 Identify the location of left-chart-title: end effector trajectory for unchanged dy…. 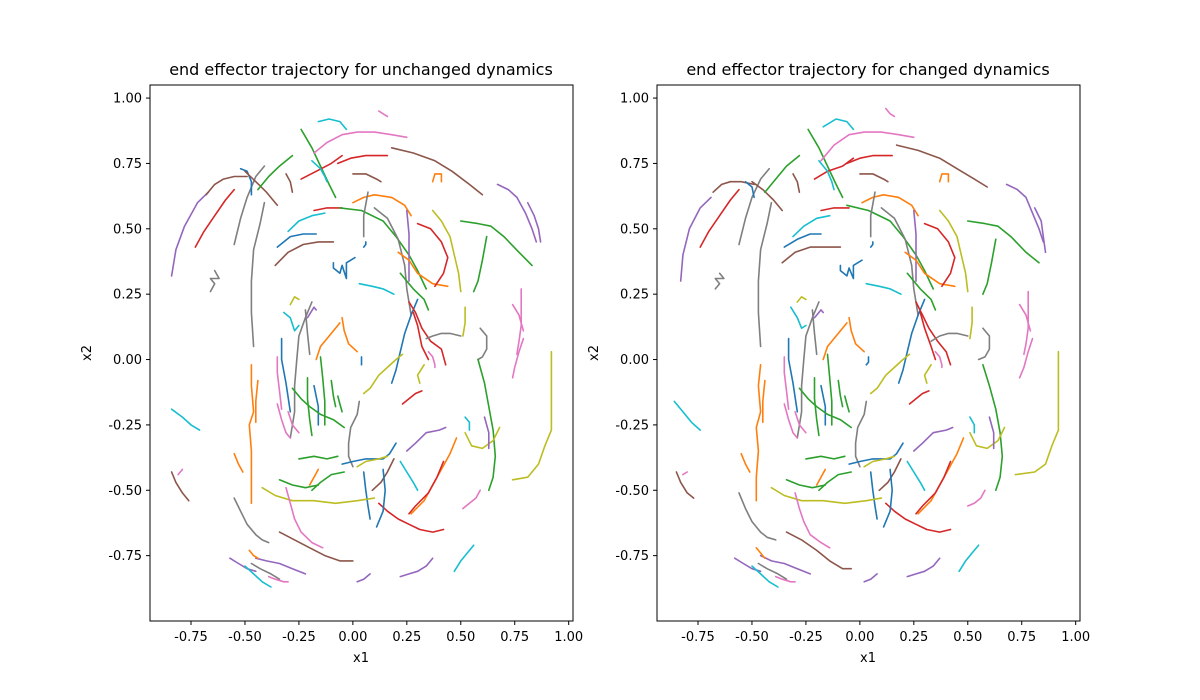
(361, 69).